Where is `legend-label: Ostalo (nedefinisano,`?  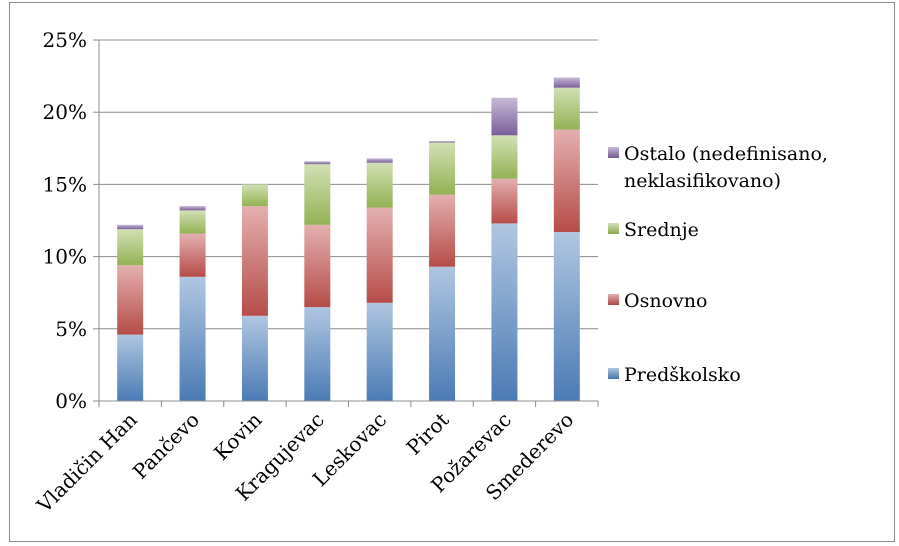 legend-label: Ostalo (nedefinisano, is located at coordinates (726, 154).